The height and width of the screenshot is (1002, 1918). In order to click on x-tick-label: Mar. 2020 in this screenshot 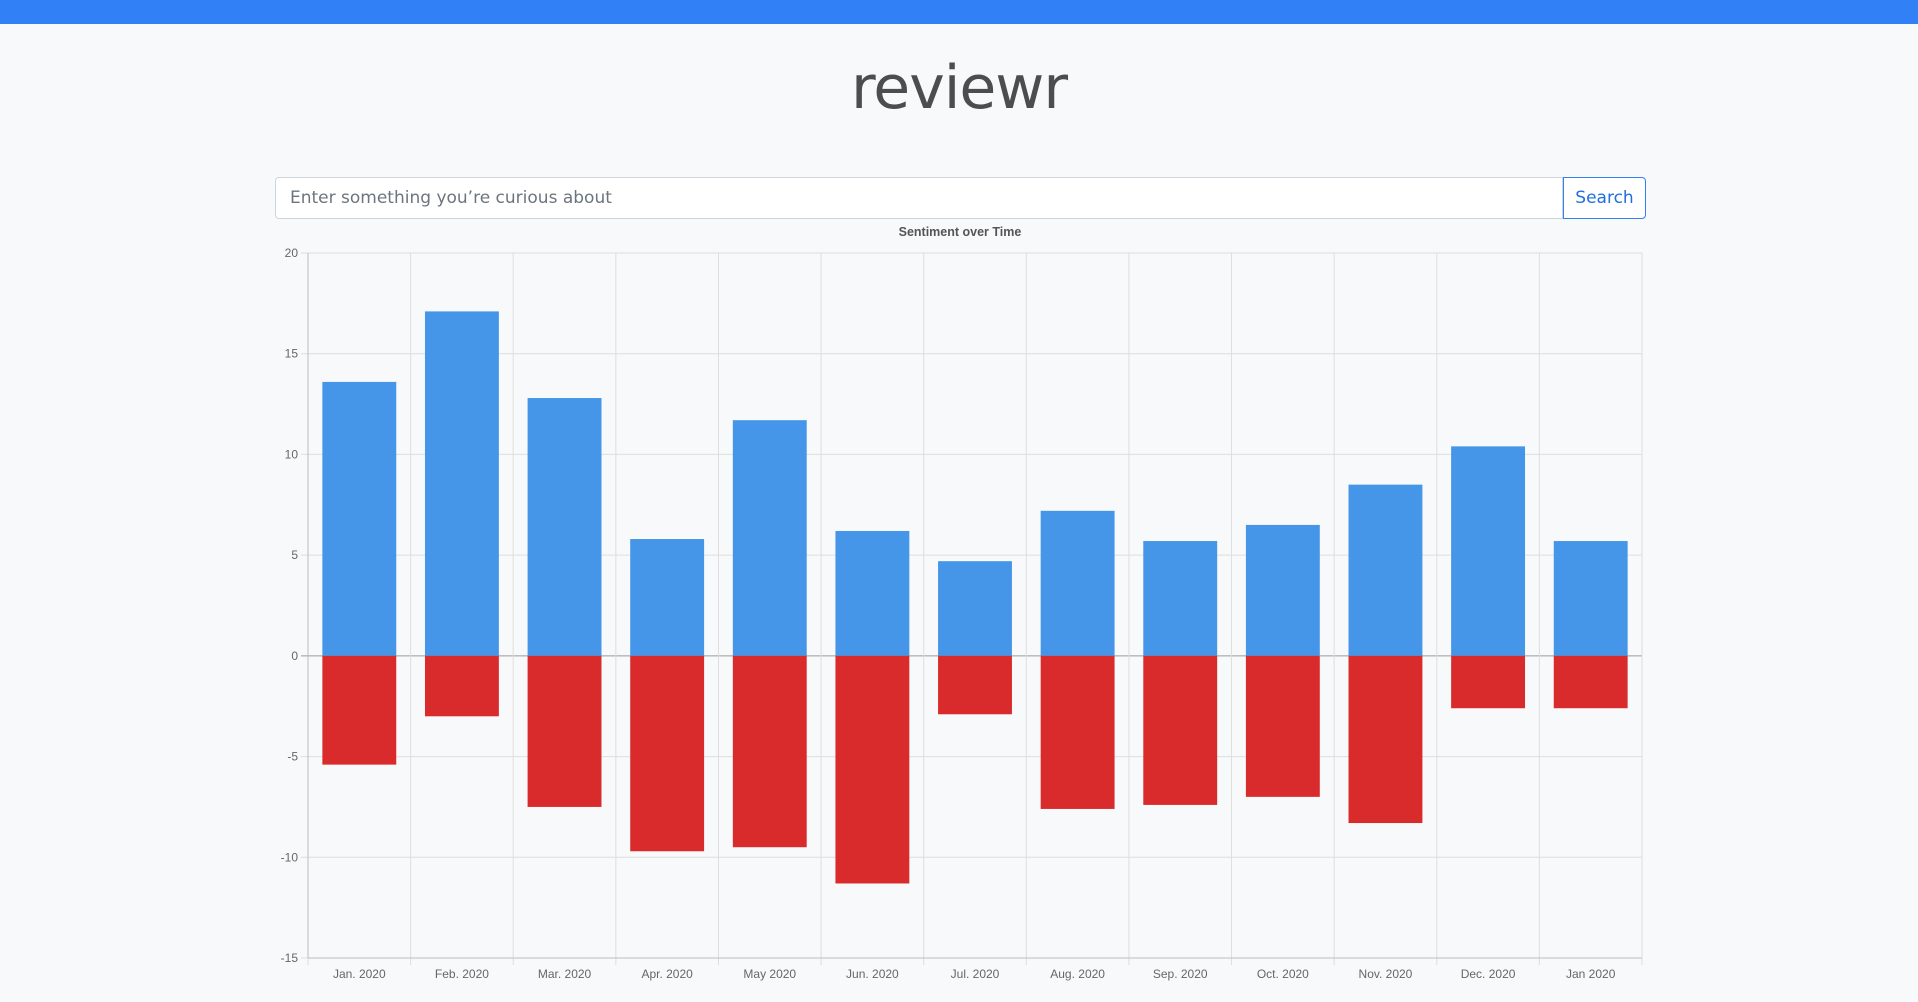, I will do `click(565, 974)`.